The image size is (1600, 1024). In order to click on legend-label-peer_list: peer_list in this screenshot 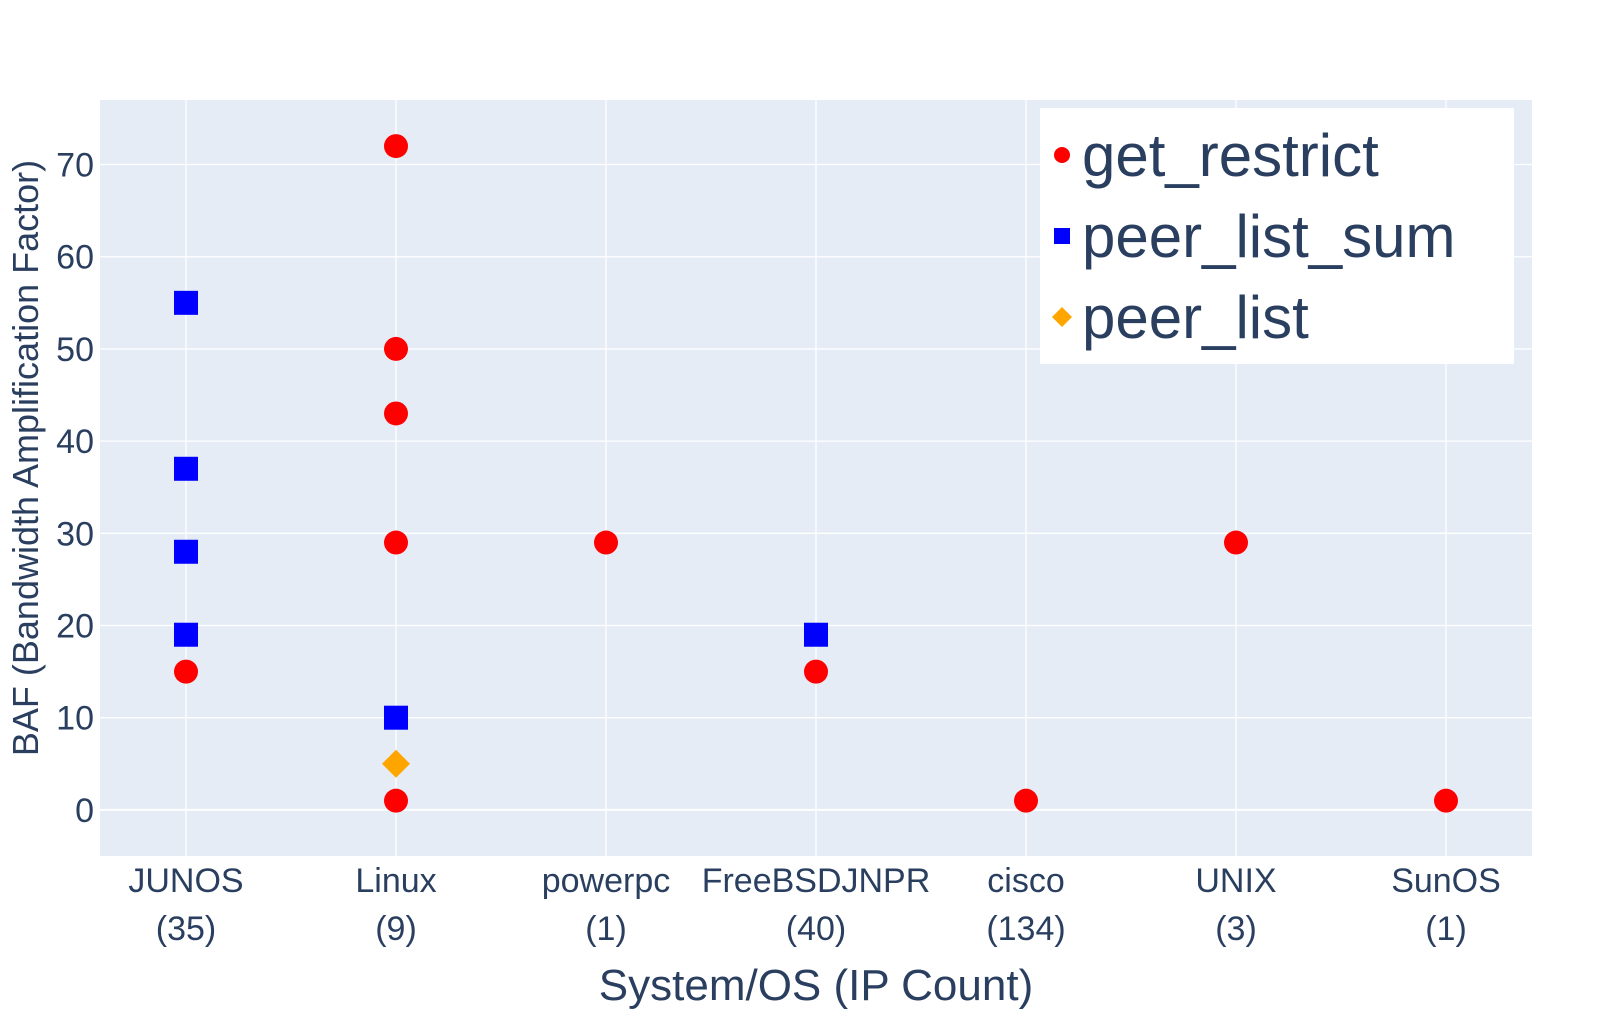, I will do `click(1195, 317)`.